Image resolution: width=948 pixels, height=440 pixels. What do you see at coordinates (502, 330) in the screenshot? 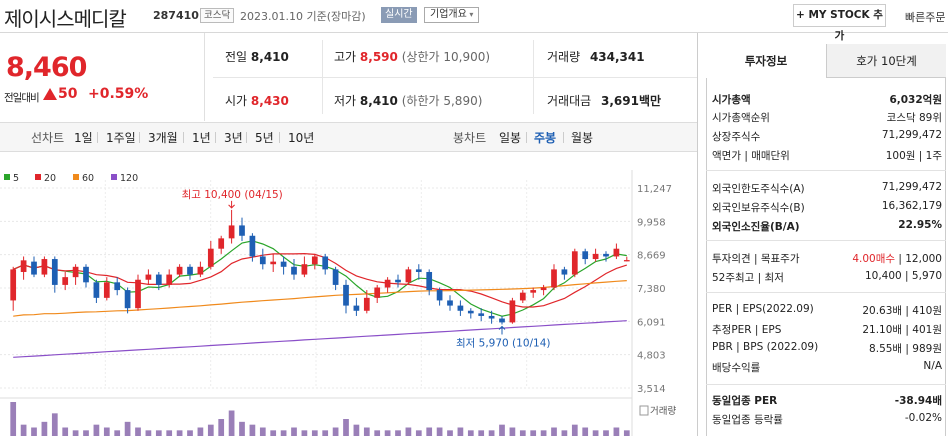
I see `low-arrow-icon` at bounding box center [502, 330].